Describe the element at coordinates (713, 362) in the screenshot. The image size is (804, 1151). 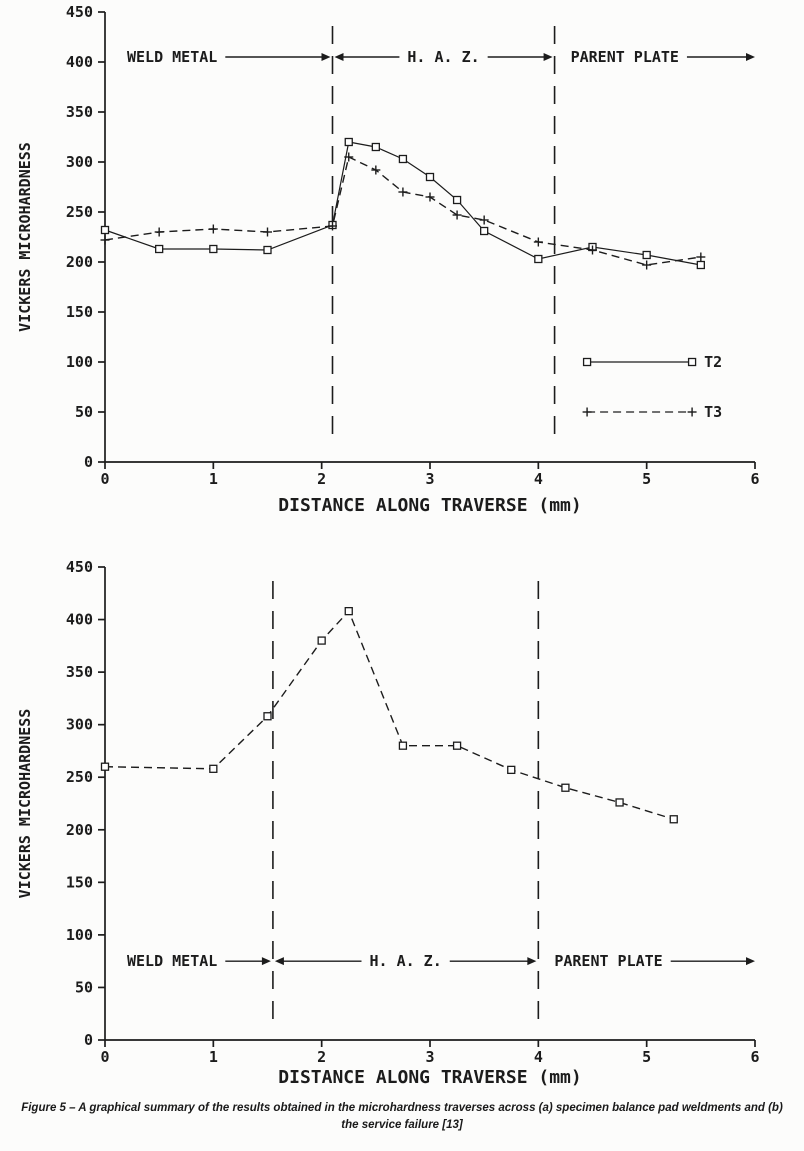
I see `svg-text: T2` at that location.